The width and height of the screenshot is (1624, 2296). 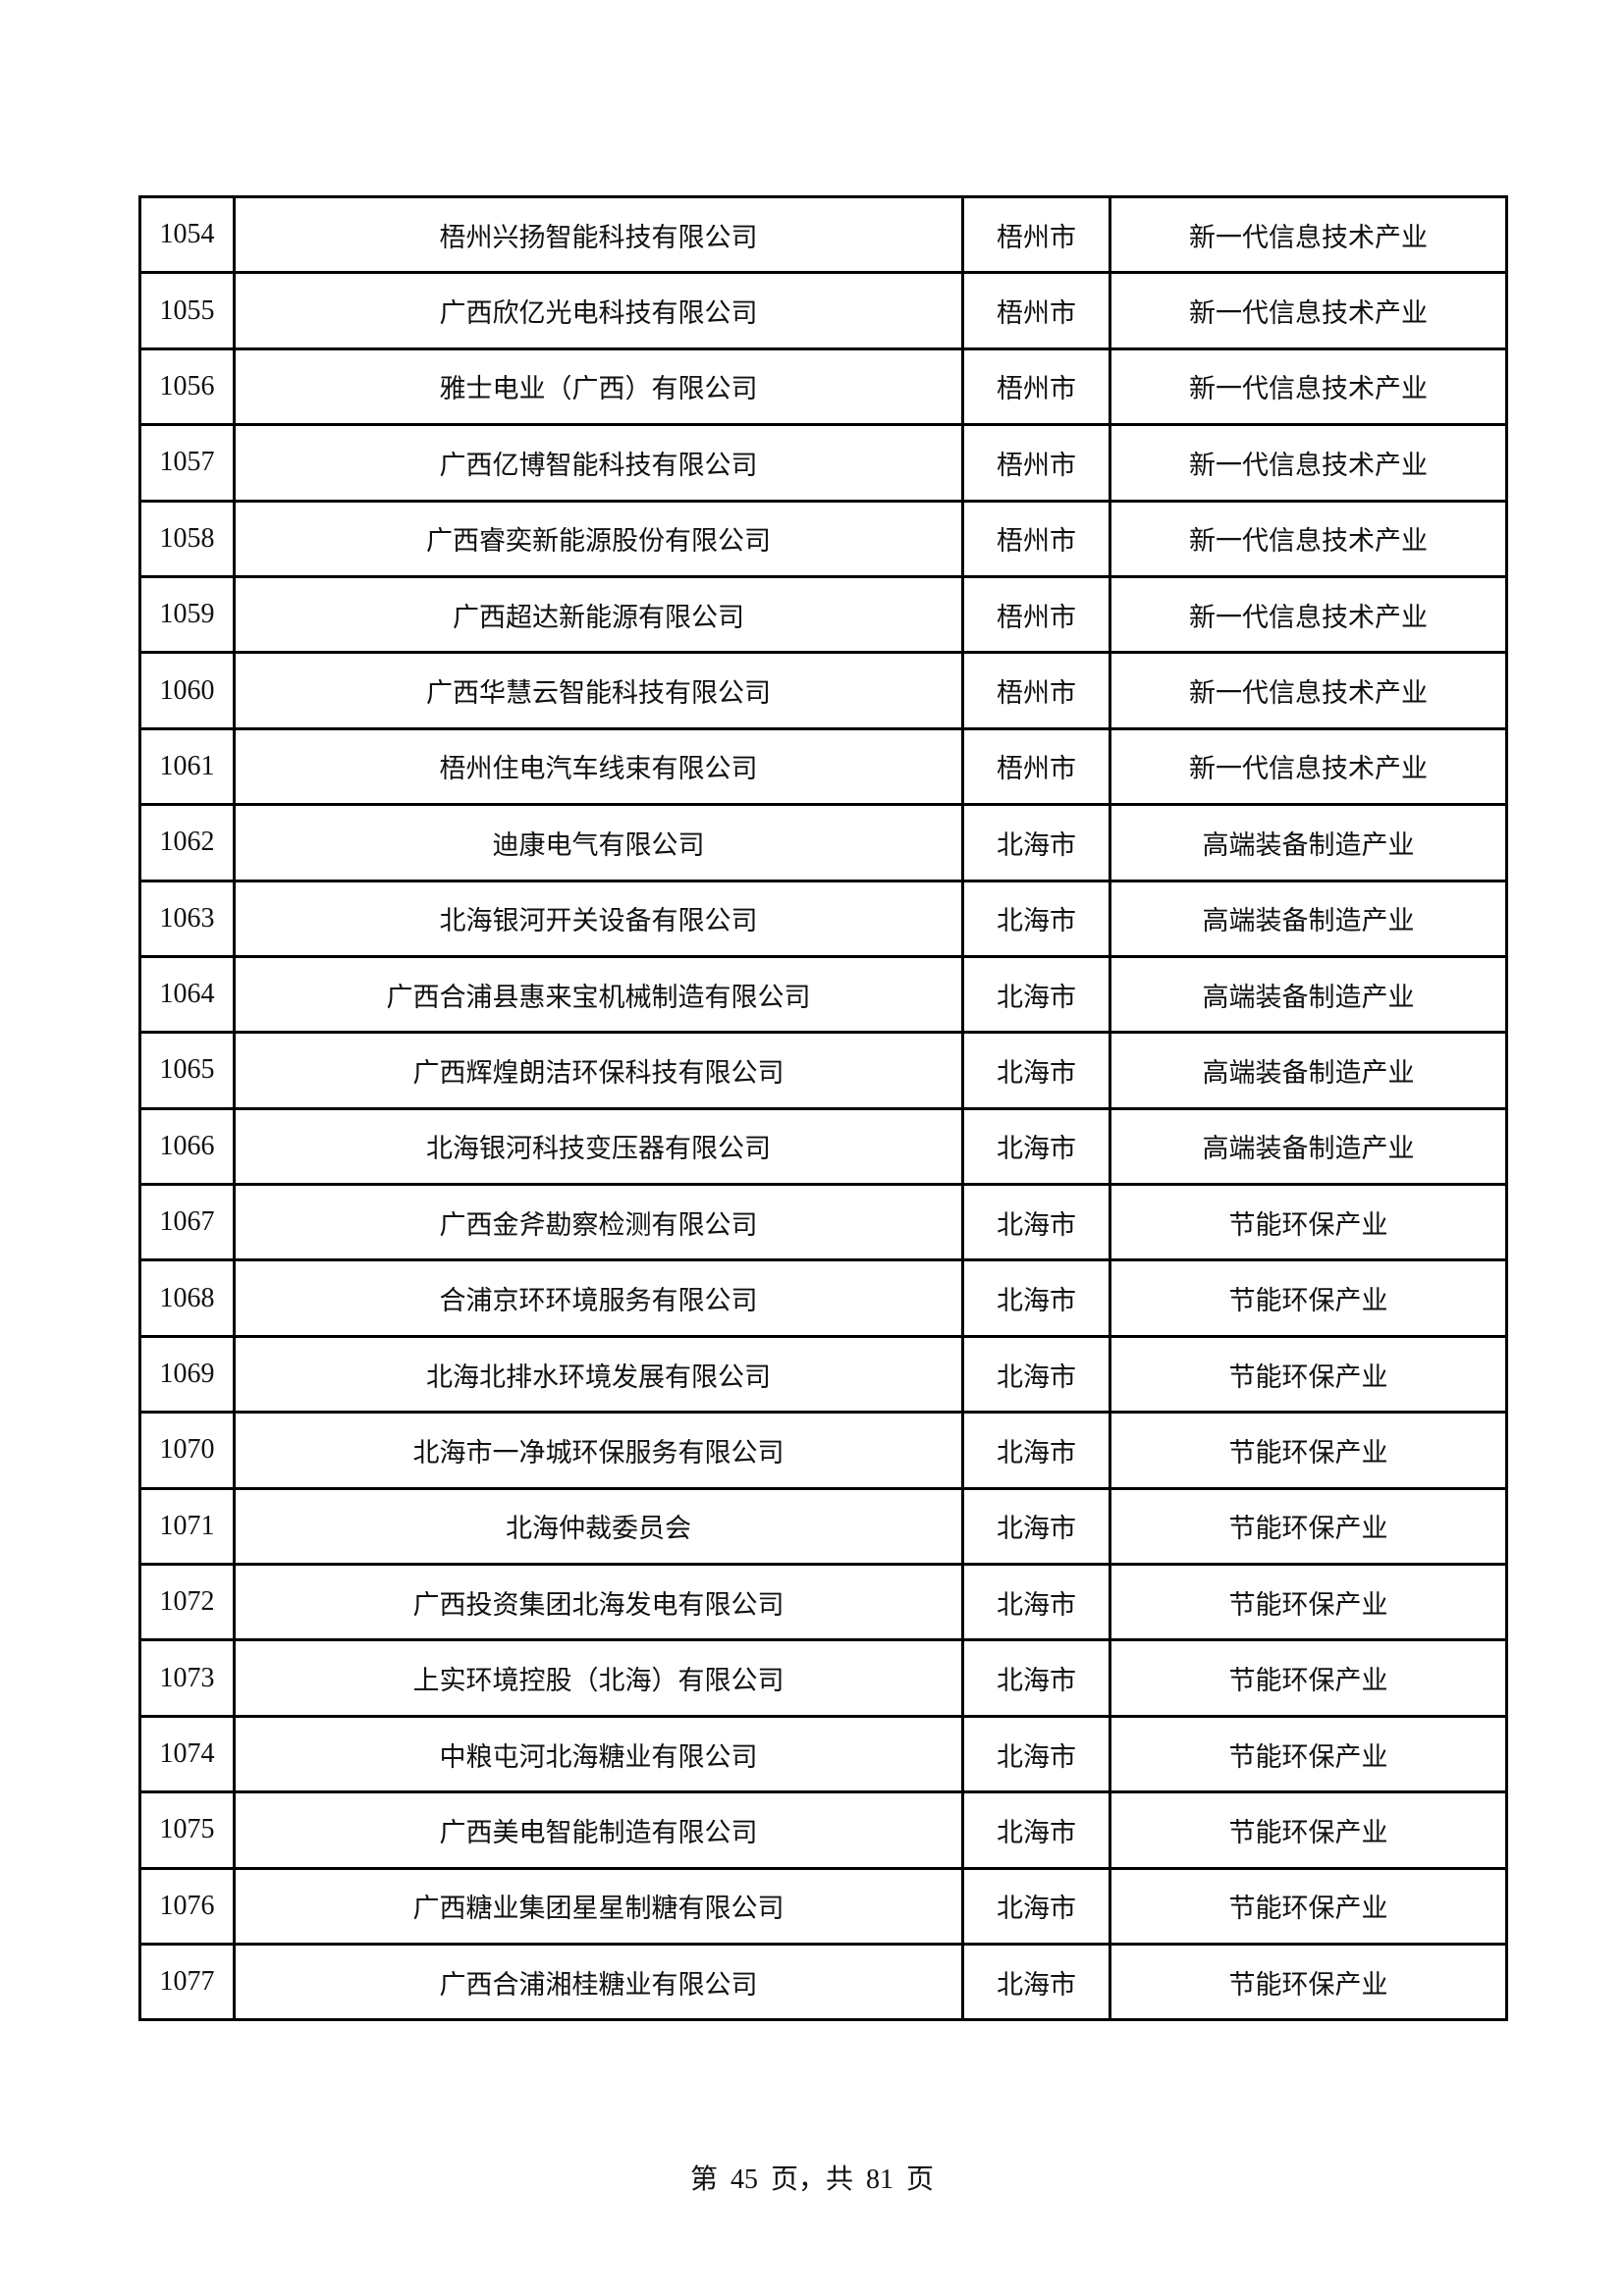 What do you see at coordinates (598, 1222) in the screenshot?
I see `company-name-cell: 广西金斧勘察检测有限公司` at bounding box center [598, 1222].